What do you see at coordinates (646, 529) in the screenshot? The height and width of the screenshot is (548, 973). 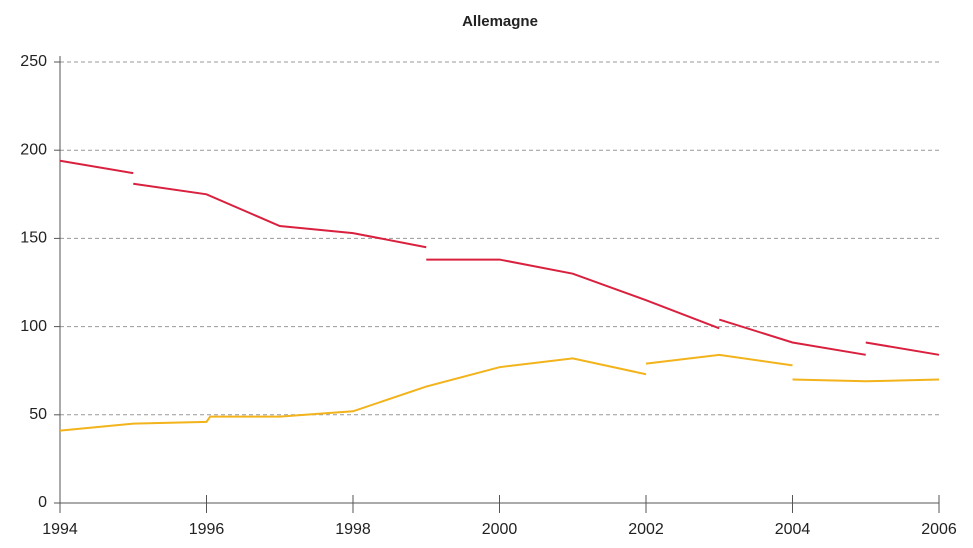 I see `x-tick-label: 2002` at bounding box center [646, 529].